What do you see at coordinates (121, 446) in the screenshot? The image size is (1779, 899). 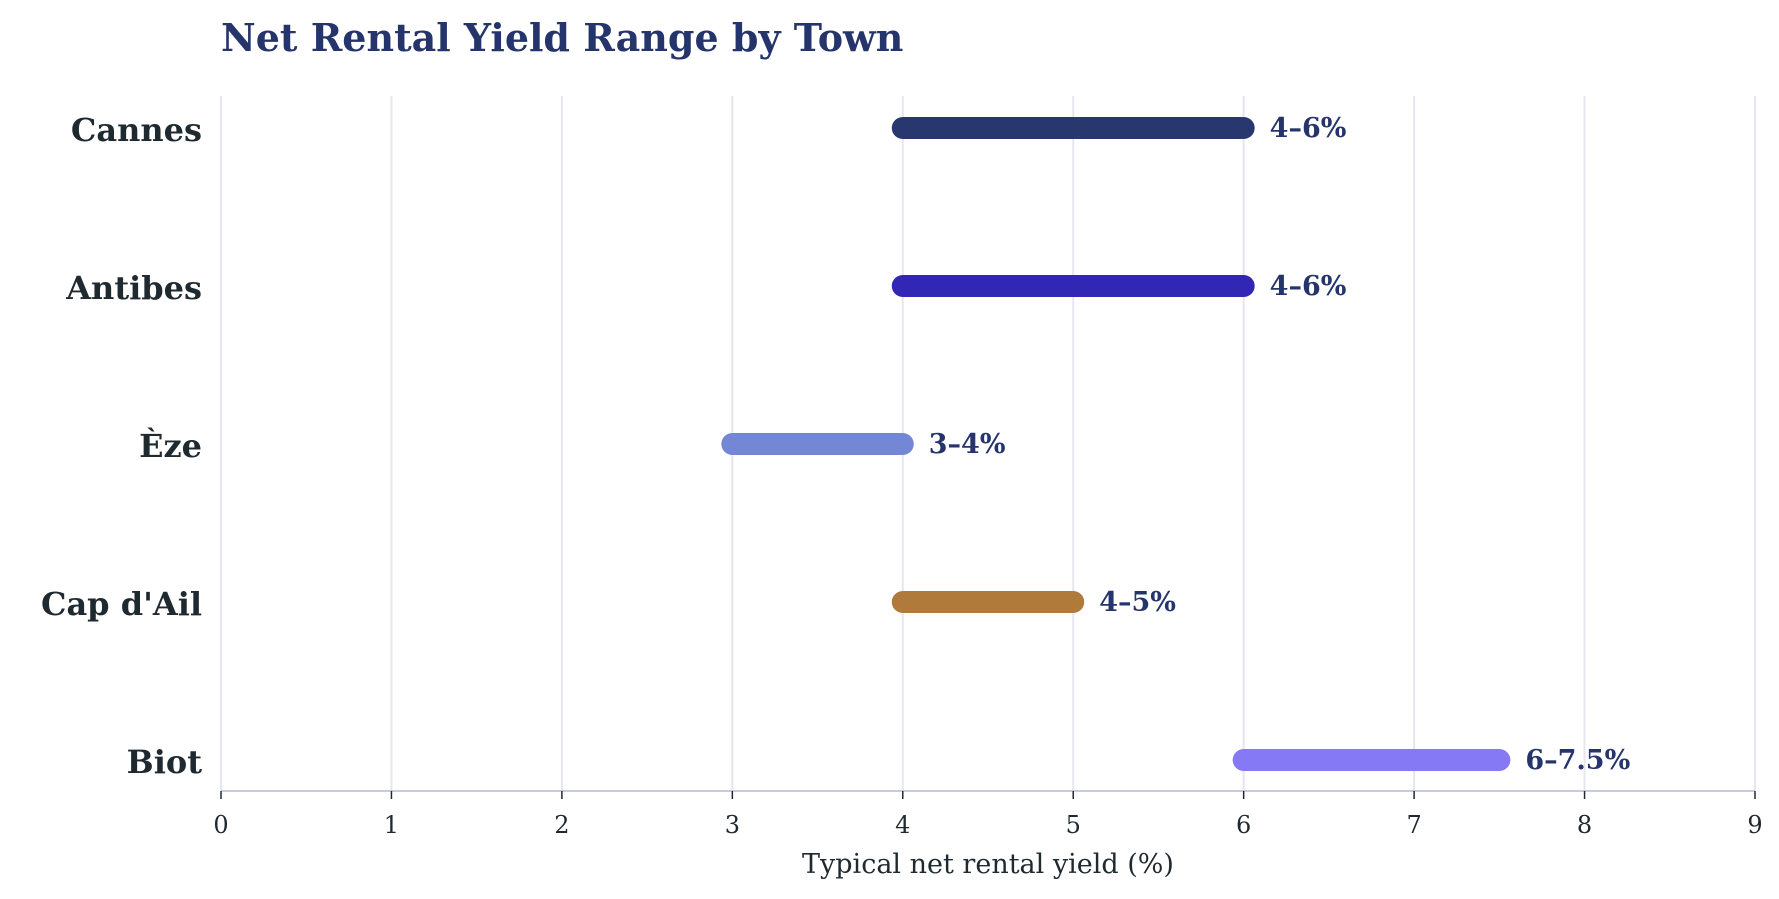 I see `category-labels: Cannes Antibes Èze Cap d'Ail Biot` at bounding box center [121, 446].